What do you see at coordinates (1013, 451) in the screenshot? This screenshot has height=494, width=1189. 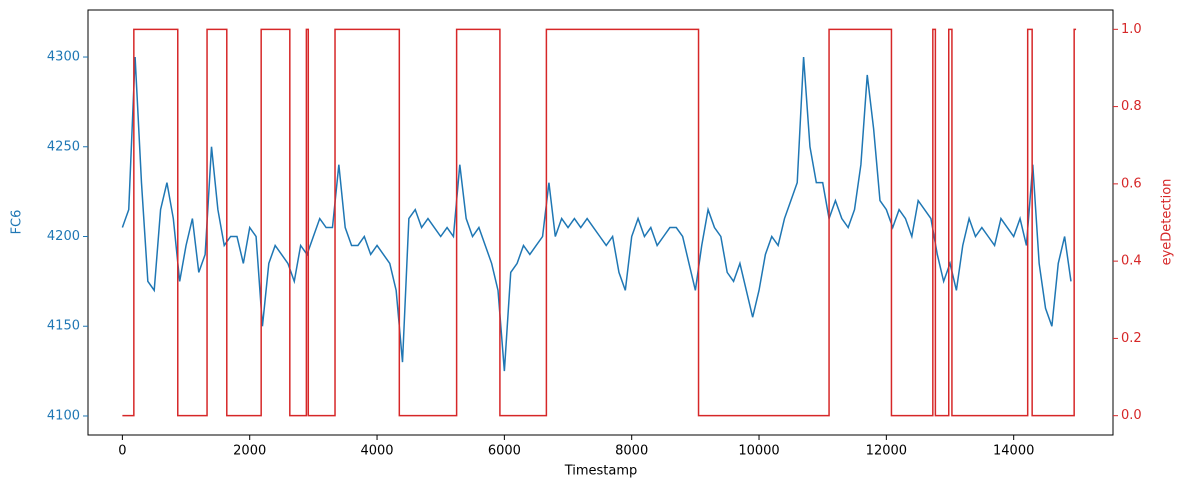 I see `x-tick-label: 14000` at bounding box center [1013, 451].